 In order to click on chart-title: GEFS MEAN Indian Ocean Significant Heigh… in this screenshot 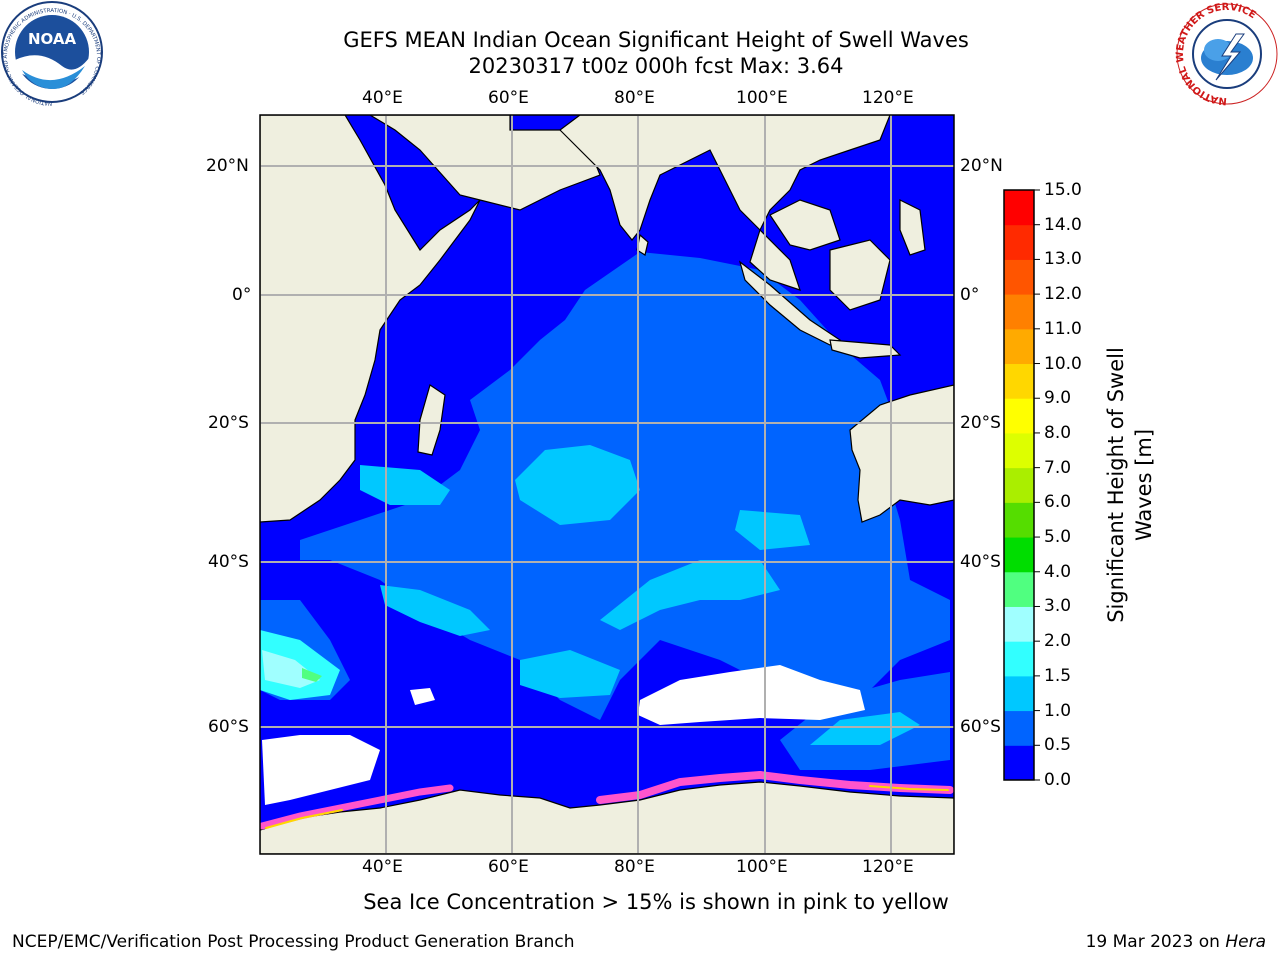, I will do `click(656, 40)`.